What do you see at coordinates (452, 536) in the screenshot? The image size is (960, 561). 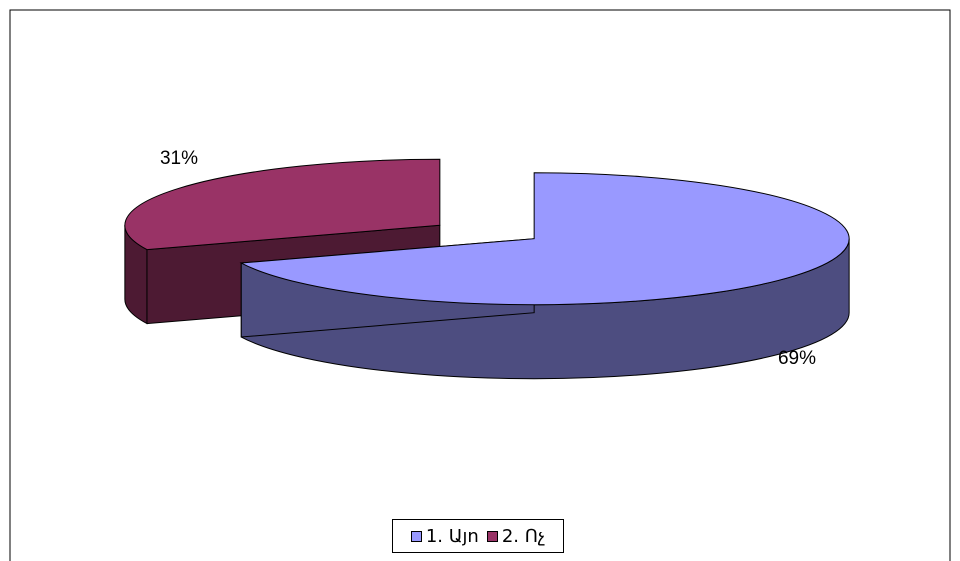 I see `legend-label-yes: 1. Այո` at bounding box center [452, 536].